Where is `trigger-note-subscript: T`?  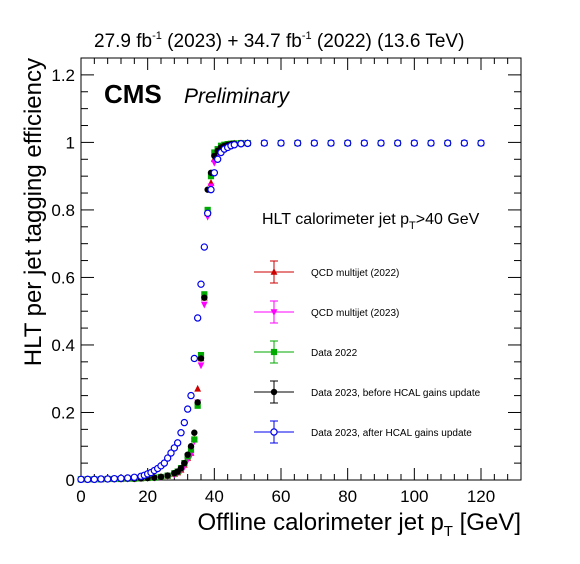
trigger-note-subscript: T is located at coordinates (412, 226).